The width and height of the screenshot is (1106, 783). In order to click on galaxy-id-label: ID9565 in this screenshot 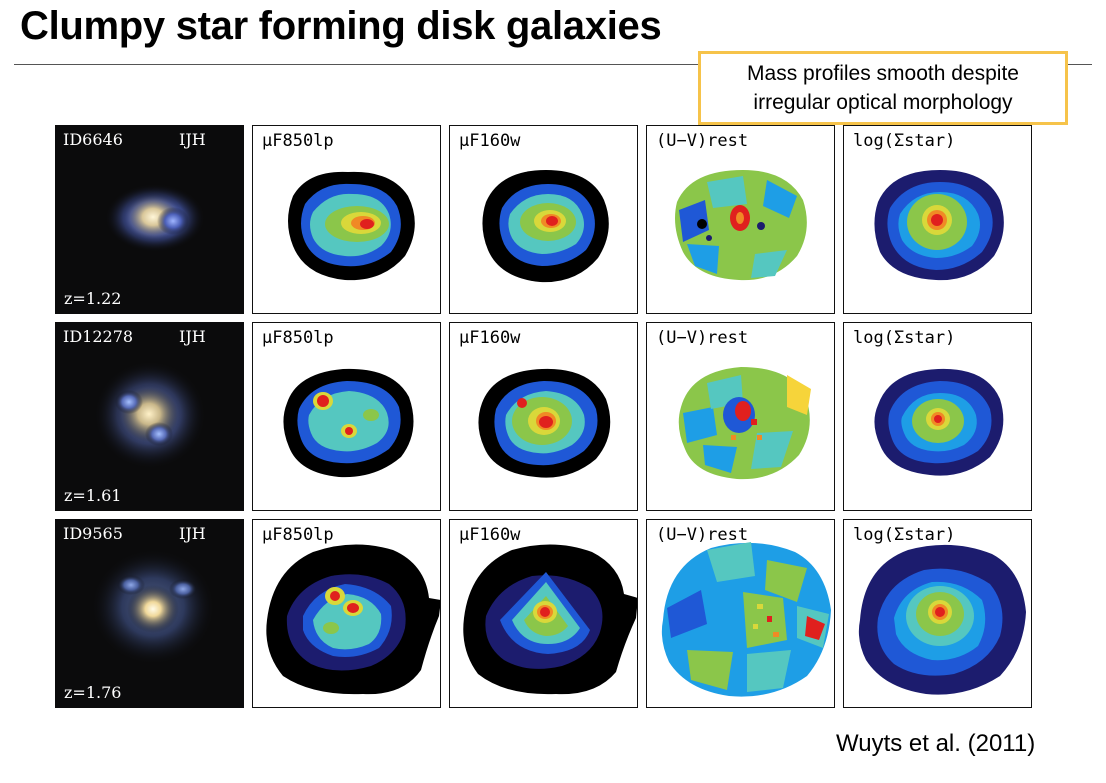, I will do `click(93, 533)`.